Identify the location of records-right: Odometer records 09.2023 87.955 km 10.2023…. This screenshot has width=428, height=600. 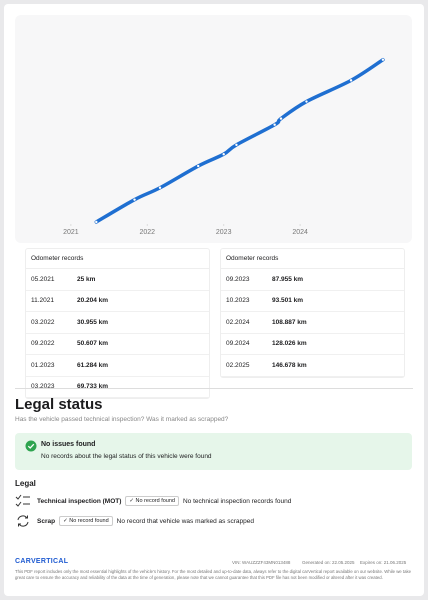
(312, 313).